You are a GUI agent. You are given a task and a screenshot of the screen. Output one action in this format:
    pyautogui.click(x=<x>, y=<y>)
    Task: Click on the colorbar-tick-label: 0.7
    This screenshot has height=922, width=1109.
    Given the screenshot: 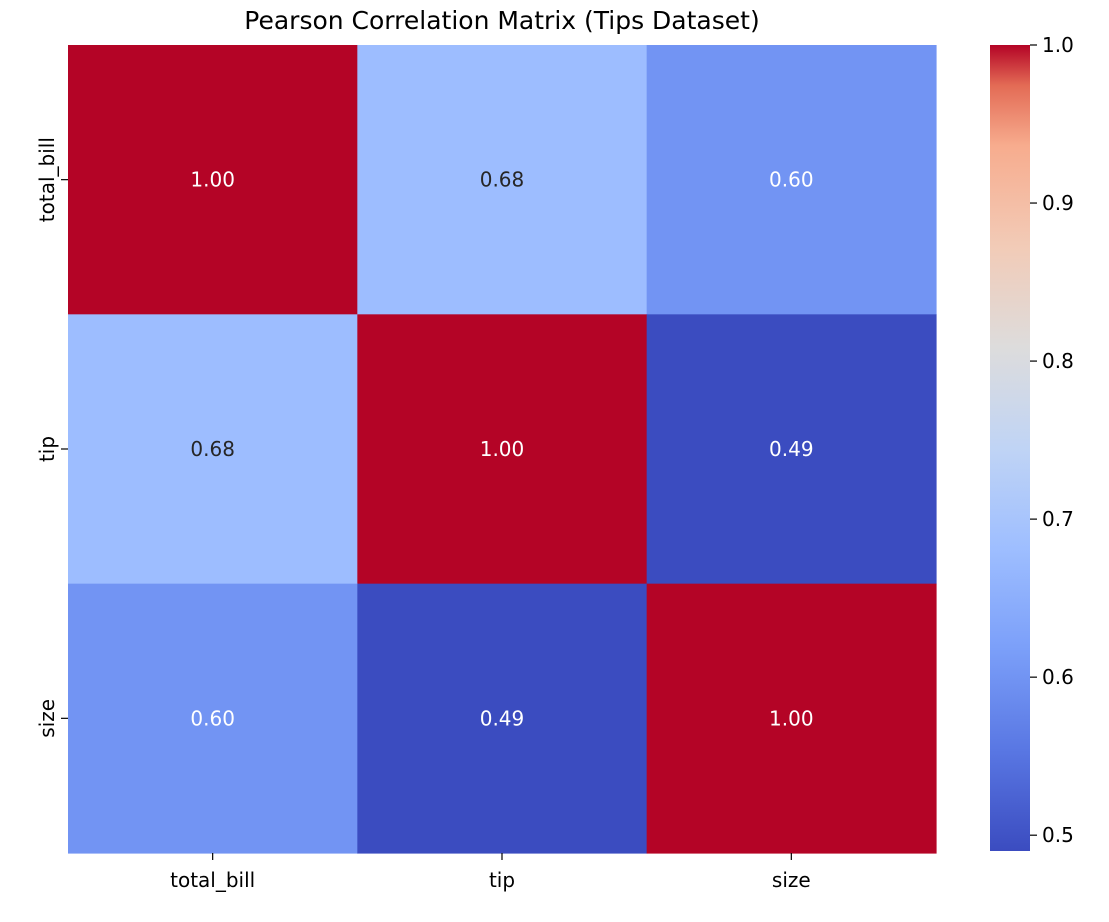 What is the action you would take?
    pyautogui.click(x=1058, y=519)
    